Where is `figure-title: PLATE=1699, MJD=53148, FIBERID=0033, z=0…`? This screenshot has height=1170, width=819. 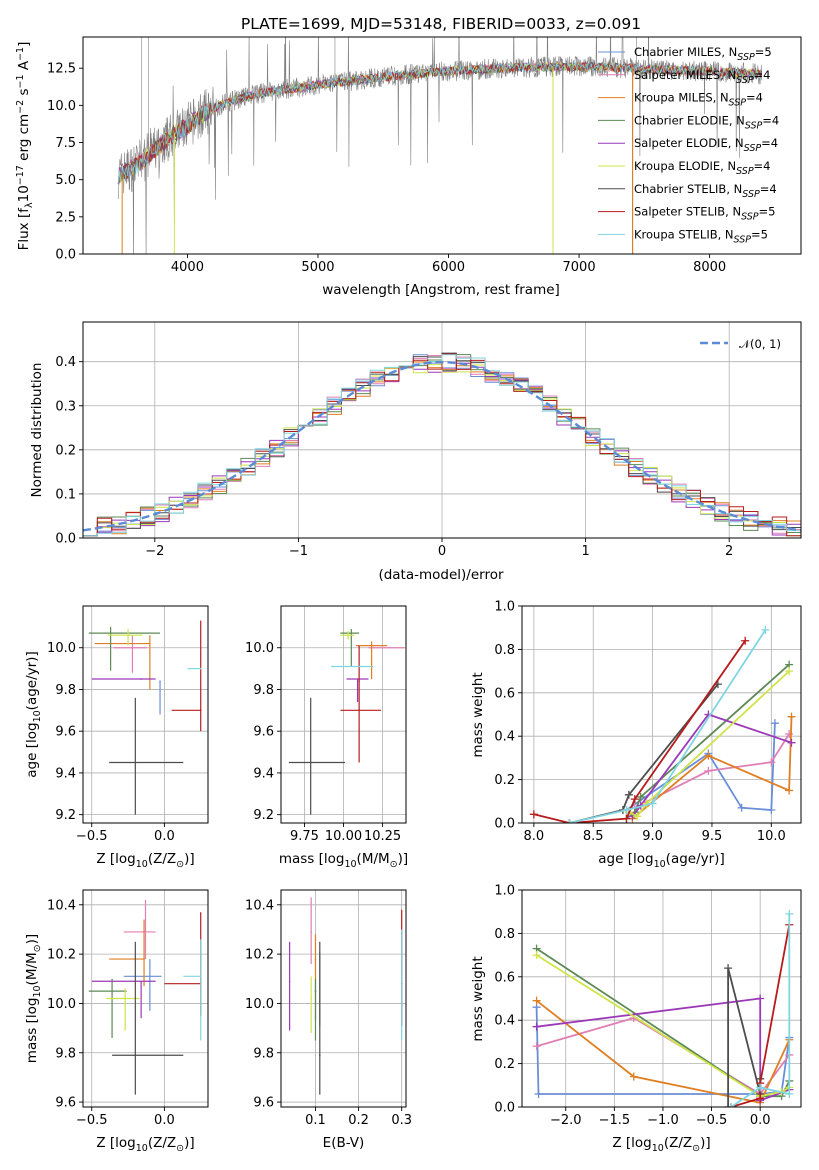 figure-title: PLATE=1699, MJD=53148, FIBERID=0033, z=0… is located at coordinates (441, 24).